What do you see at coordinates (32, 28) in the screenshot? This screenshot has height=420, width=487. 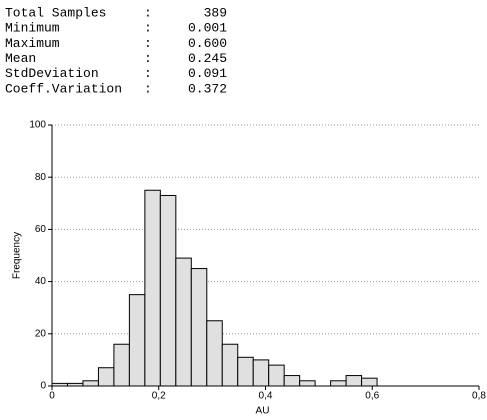 I see `stat-label: Minimum` at bounding box center [32, 28].